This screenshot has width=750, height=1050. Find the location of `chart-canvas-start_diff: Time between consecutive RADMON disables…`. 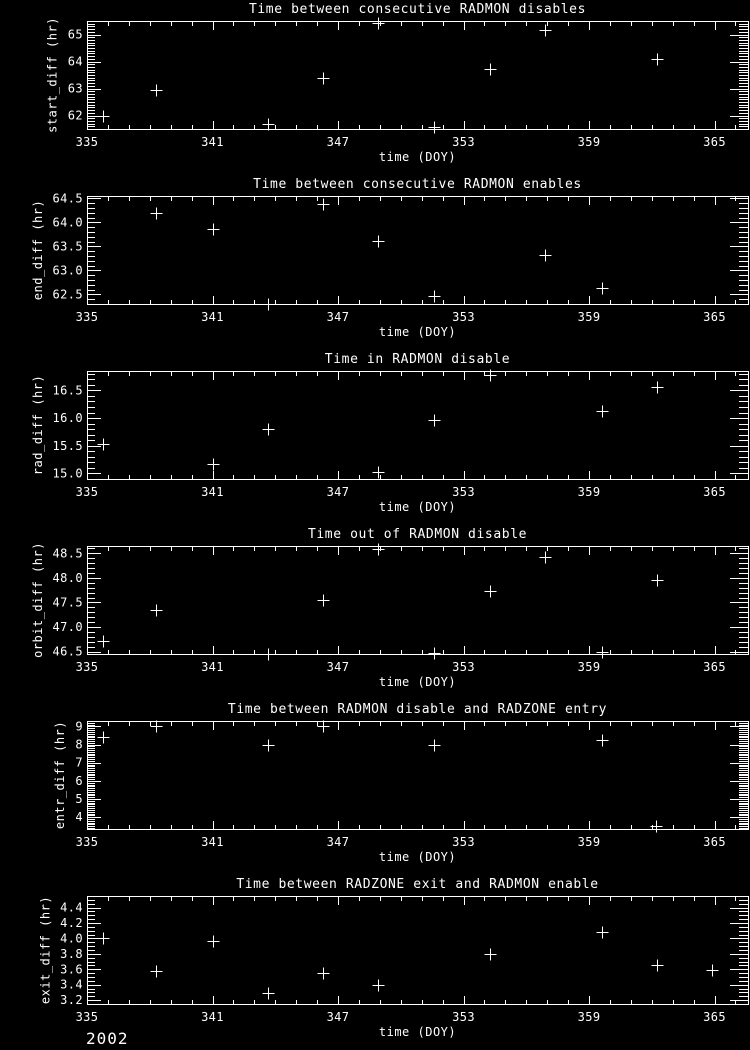

chart-canvas-start_diff: Time between consecutive RADMON disables… is located at coordinates (397, 83).